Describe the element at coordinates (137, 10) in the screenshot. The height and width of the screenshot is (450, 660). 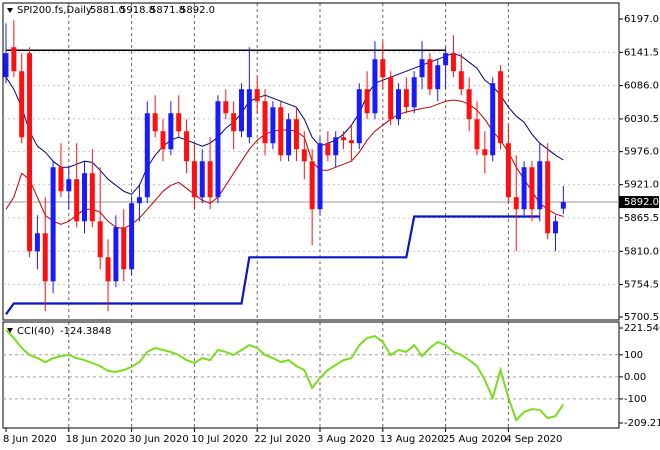
I see `header-value: 5918.8` at that location.